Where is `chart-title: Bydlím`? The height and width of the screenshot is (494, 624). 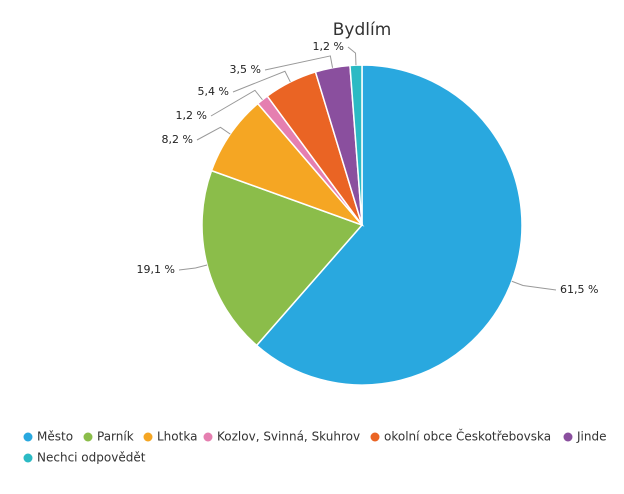
chart-title: Bydlím is located at coordinates (362, 30).